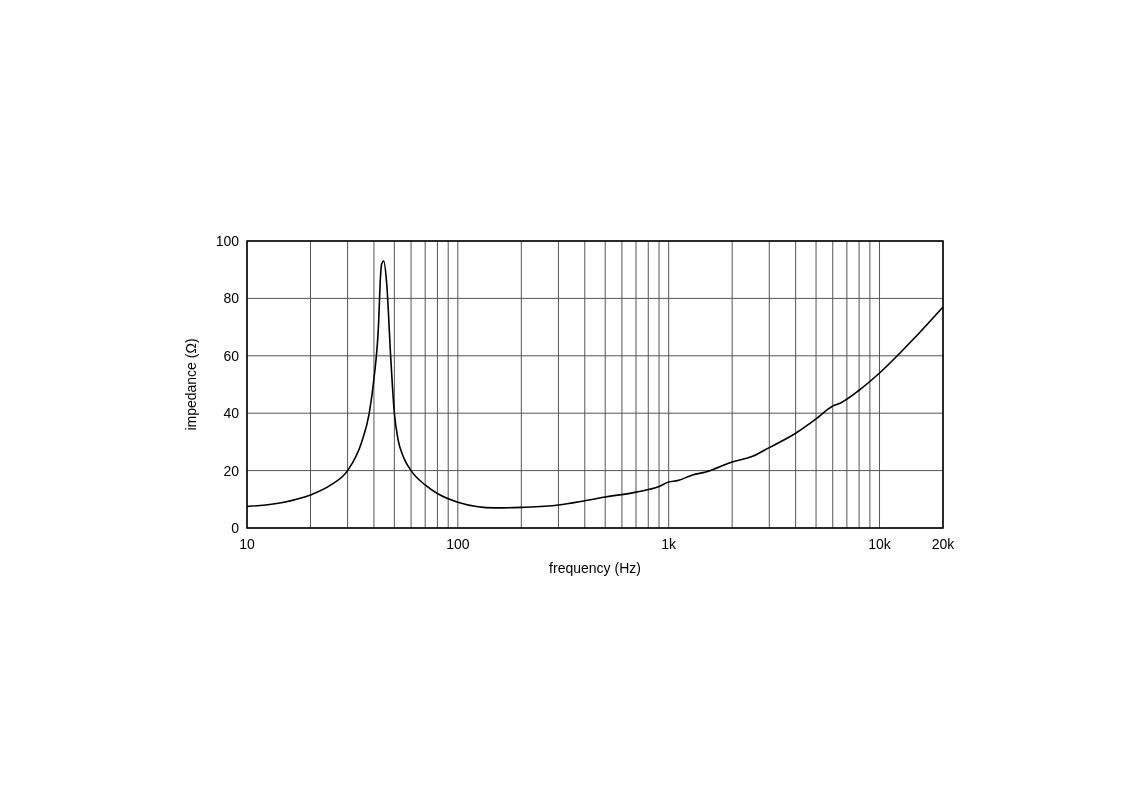 The width and height of the screenshot is (1143, 800). What do you see at coordinates (231, 298) in the screenshot?
I see `y-tick-label: 80` at bounding box center [231, 298].